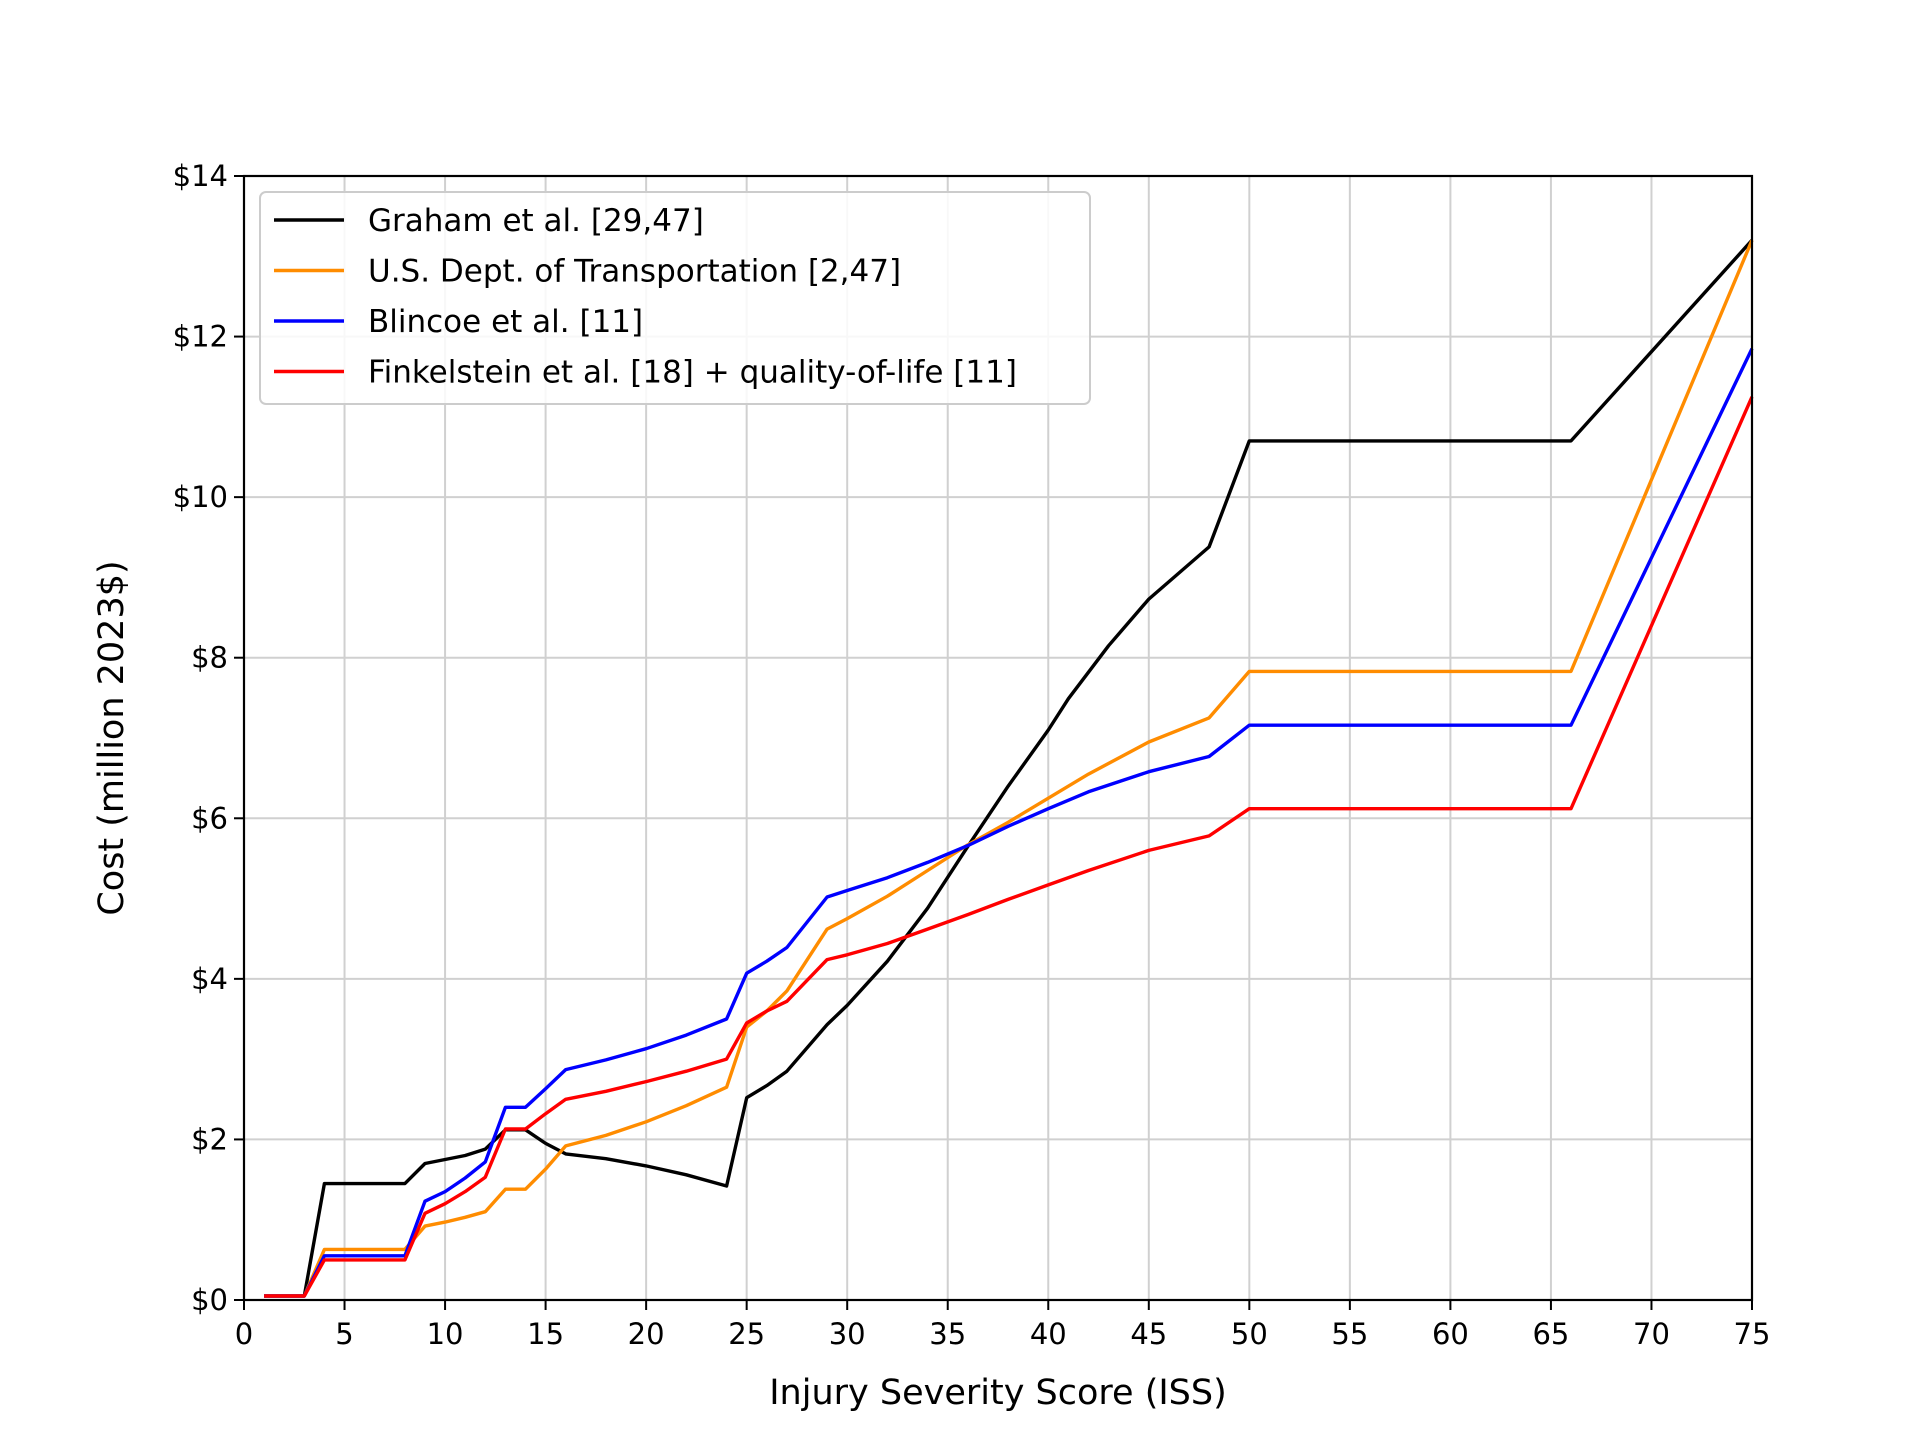 The width and height of the screenshot is (1920, 1440). What do you see at coordinates (208, 738) in the screenshot?
I see `y-axis-ticks: $0 $2 $4 $6 $8 $10 $12 $14` at bounding box center [208, 738].